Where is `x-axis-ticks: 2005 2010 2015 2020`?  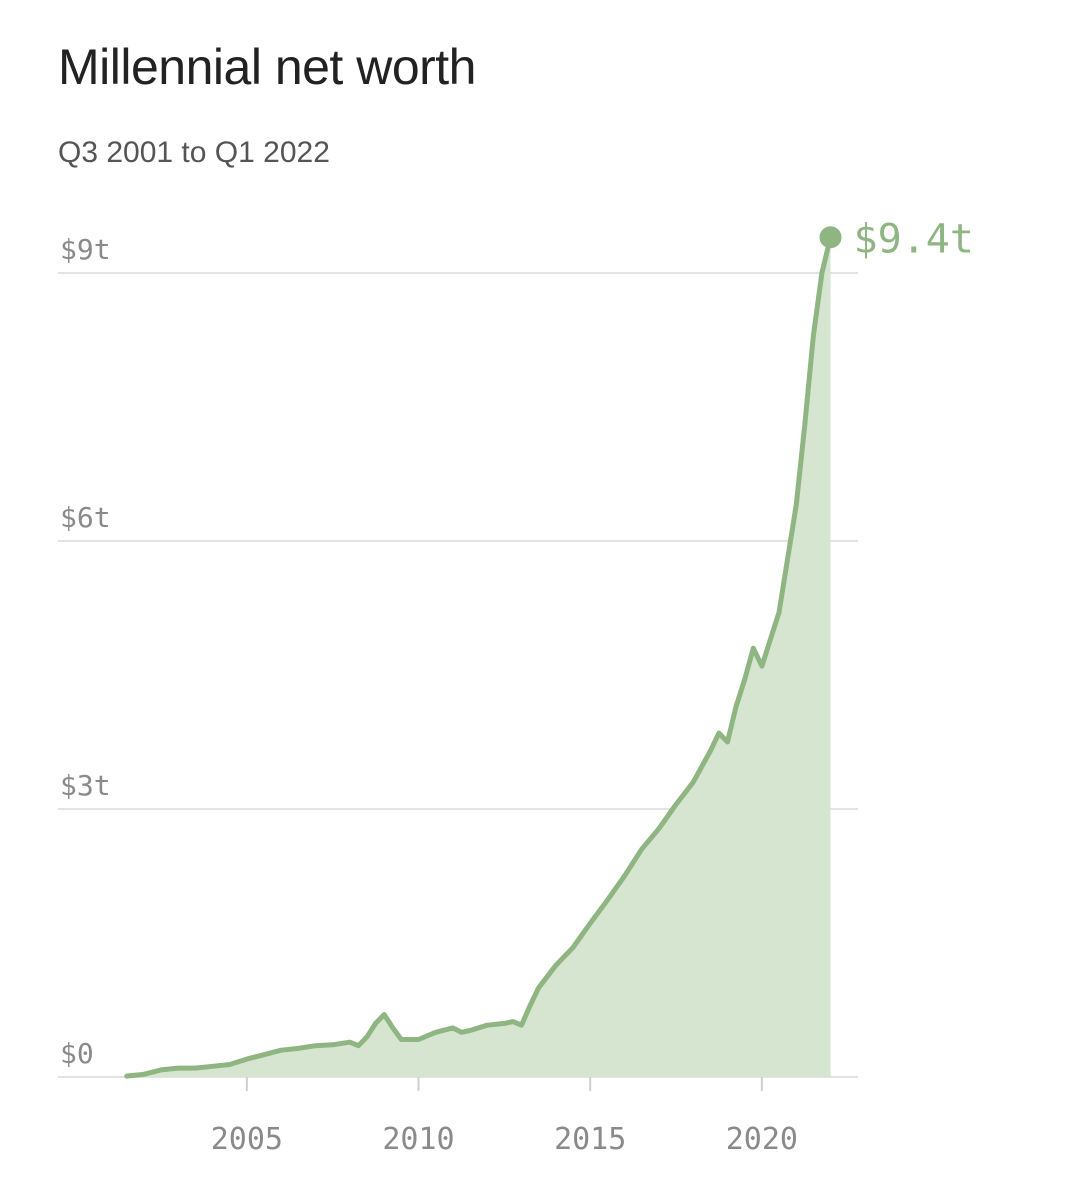 x-axis-ticks: 2005 2010 2015 2020 is located at coordinates (504, 1117).